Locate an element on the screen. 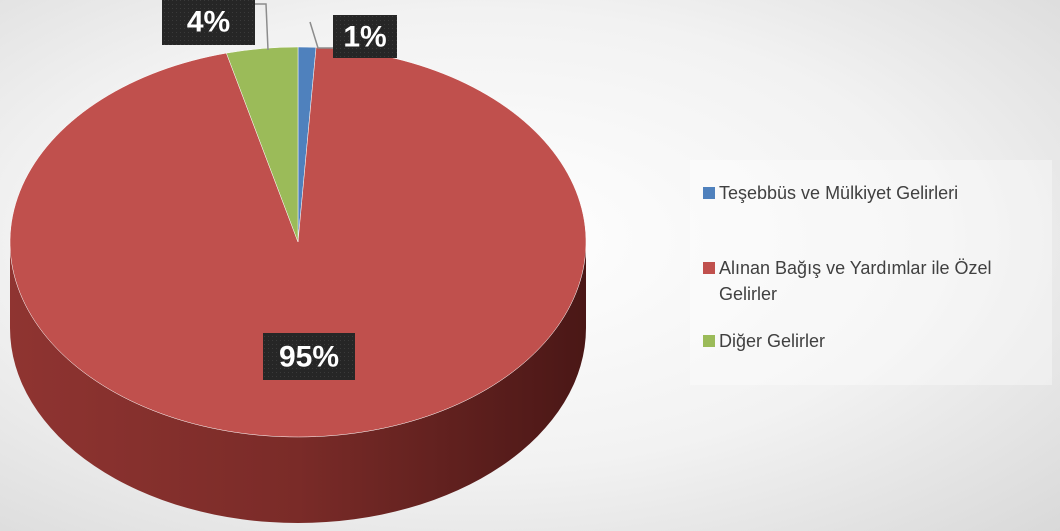 The width and height of the screenshot is (1060, 531). data-label: 4% is located at coordinates (208, 21).